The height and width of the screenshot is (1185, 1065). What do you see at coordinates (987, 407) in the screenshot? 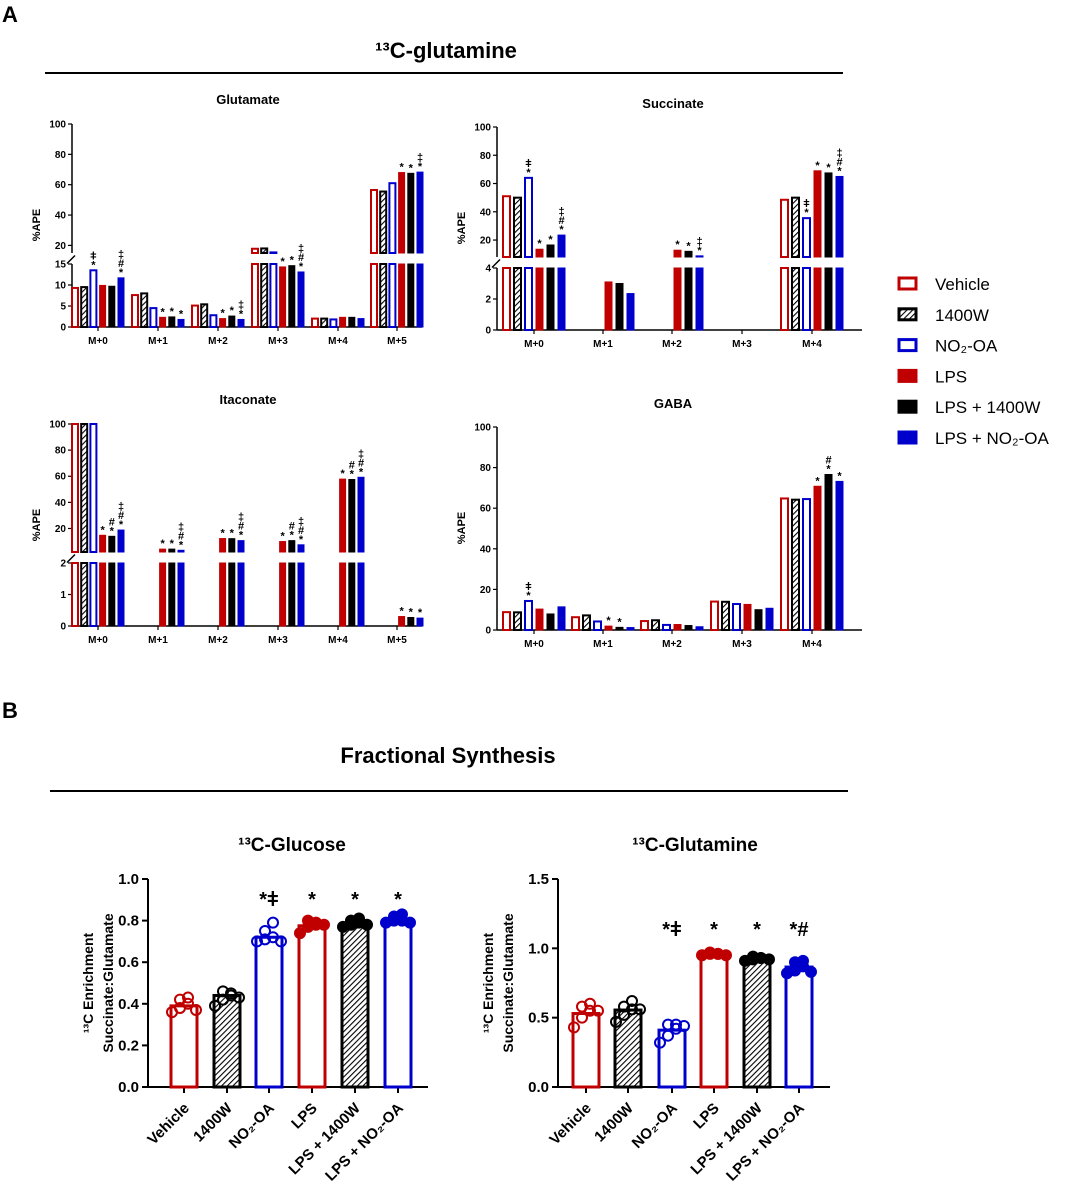
I see `legend-label: LPS + 1400W` at bounding box center [987, 407].